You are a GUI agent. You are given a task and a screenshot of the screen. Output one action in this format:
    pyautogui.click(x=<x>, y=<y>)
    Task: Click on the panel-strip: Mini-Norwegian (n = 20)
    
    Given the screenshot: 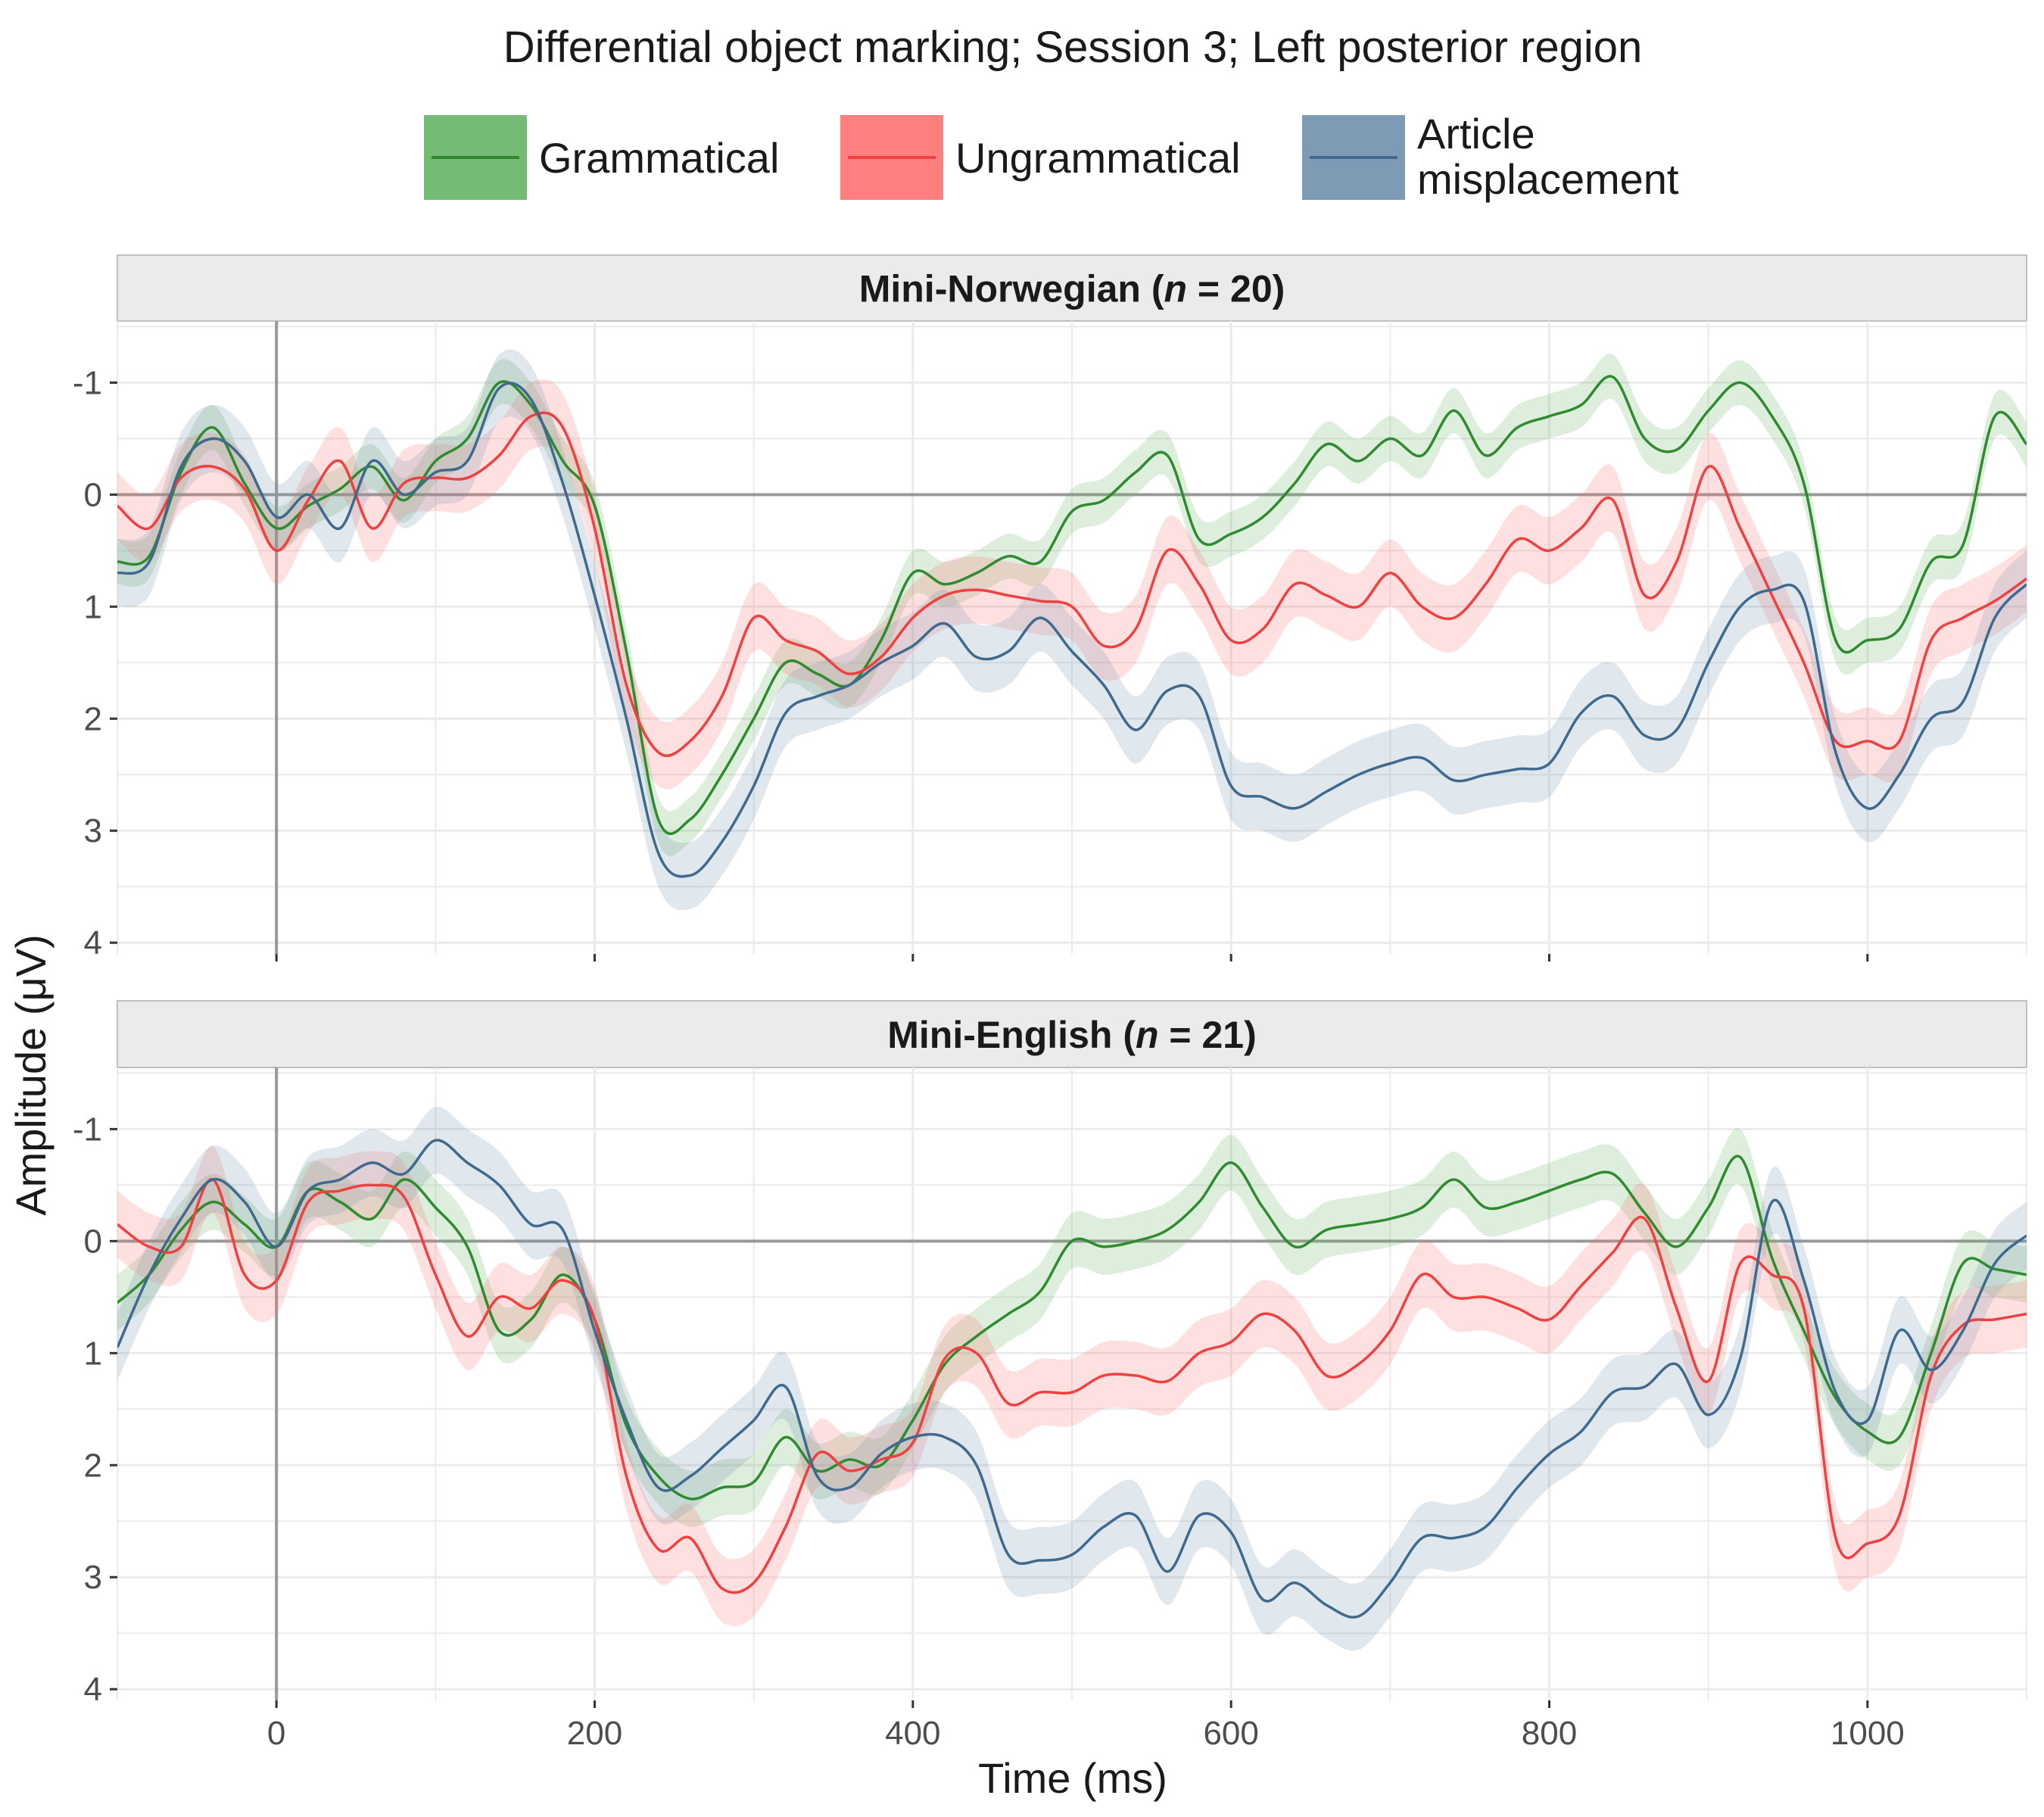 What is the action you would take?
    pyautogui.click(x=1072, y=288)
    